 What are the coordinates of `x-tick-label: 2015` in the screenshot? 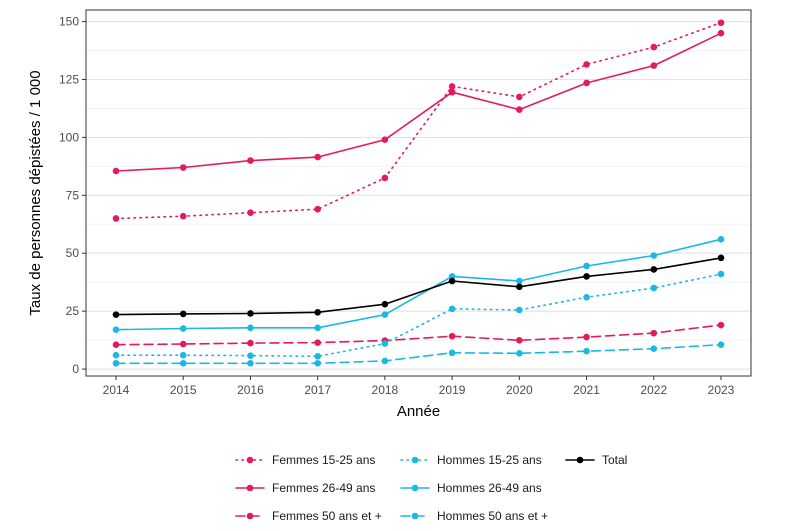 It's located at (183, 390).